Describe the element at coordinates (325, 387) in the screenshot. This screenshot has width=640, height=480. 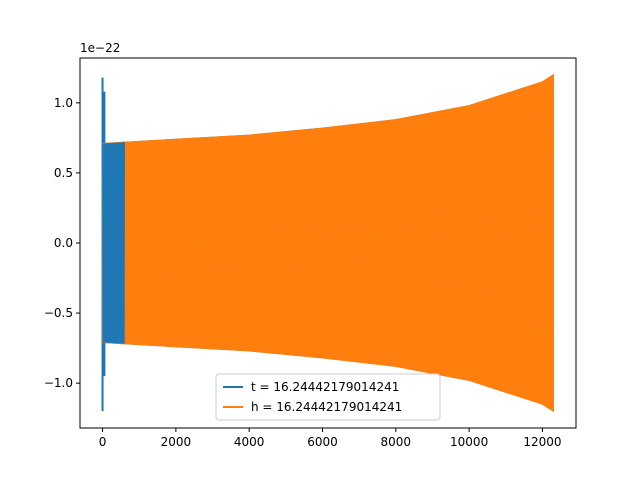
I see `legend-label-t: t = 16.24442179014241` at that location.